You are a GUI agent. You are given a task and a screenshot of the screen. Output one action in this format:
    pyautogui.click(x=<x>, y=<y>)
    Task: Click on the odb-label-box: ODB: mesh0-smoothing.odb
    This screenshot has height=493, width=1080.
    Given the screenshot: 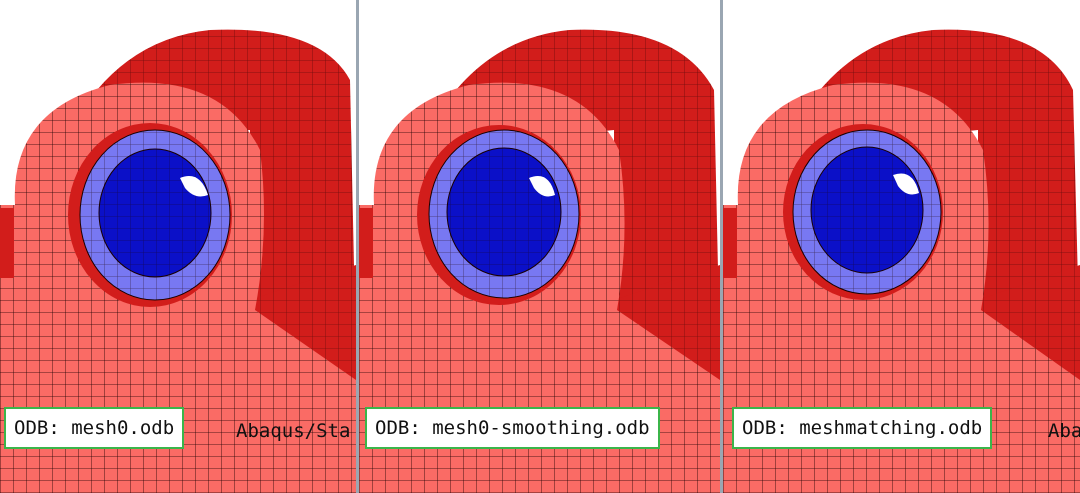 What is the action you would take?
    pyautogui.click(x=512, y=428)
    